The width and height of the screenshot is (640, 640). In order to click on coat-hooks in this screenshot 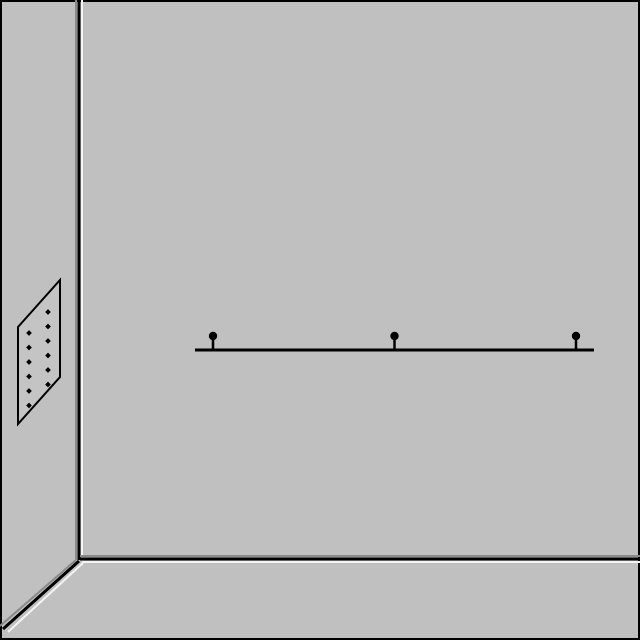, I will do `click(394, 340)`.